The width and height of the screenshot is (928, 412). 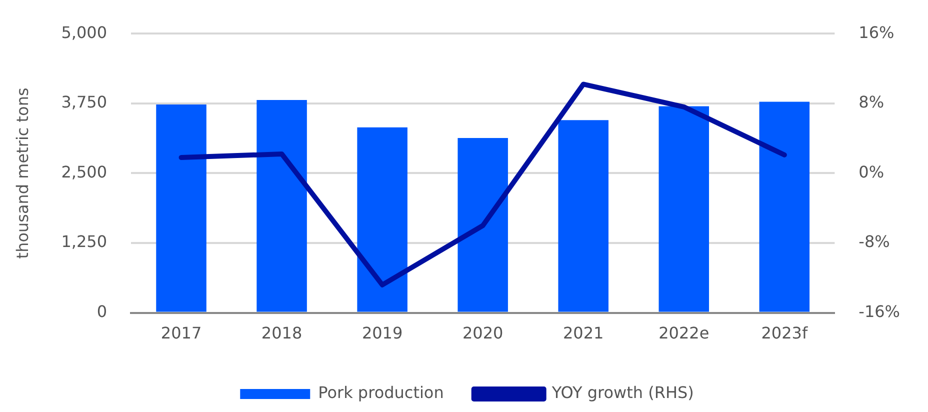 I want to click on y-axis-title: thousand metric tons, so click(x=22, y=173).